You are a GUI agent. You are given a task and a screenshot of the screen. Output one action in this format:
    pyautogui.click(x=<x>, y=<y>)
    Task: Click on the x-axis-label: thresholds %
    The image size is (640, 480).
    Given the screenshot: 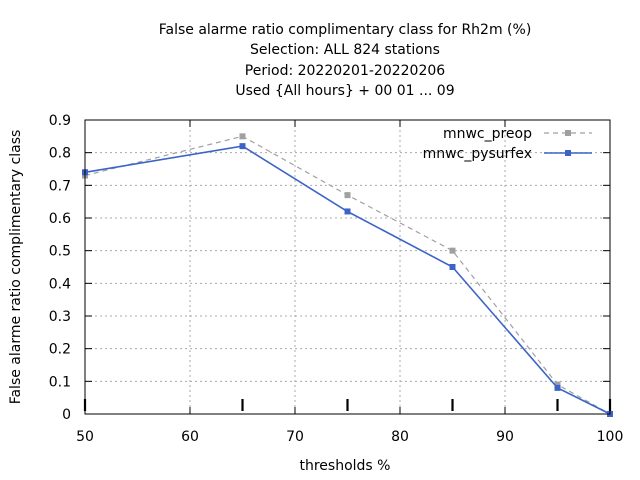 What is the action you would take?
    pyautogui.click(x=345, y=466)
    